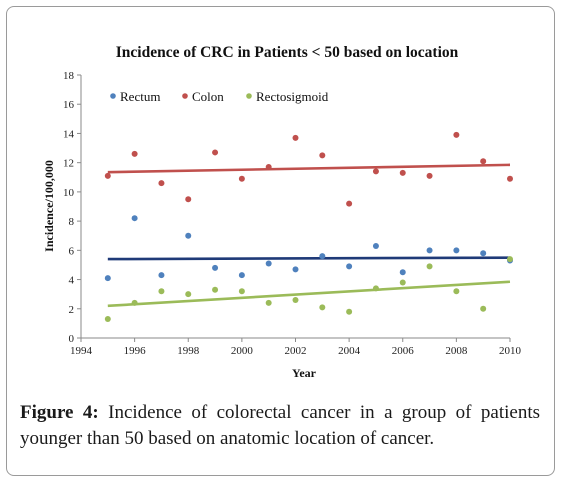  I want to click on y-tick-label: 18, so click(69, 76).